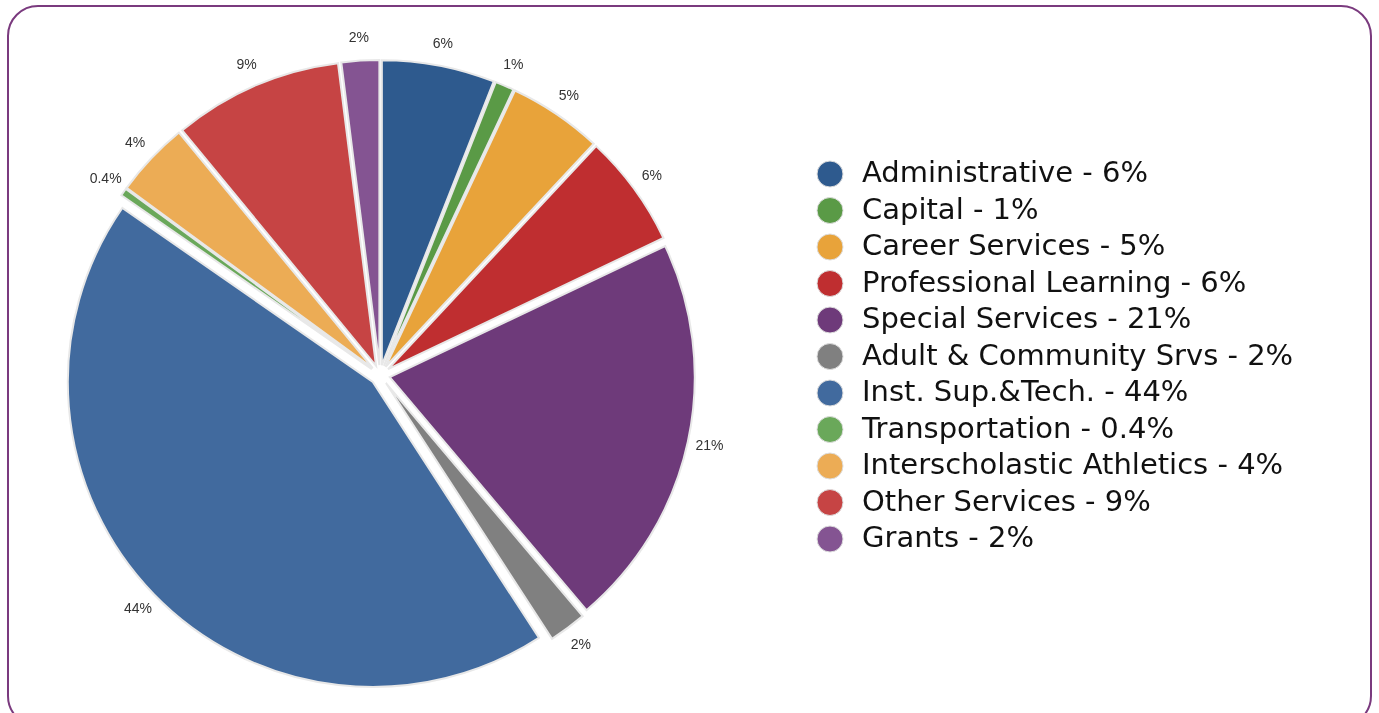  I want to click on data-label: 1%, so click(513, 64).